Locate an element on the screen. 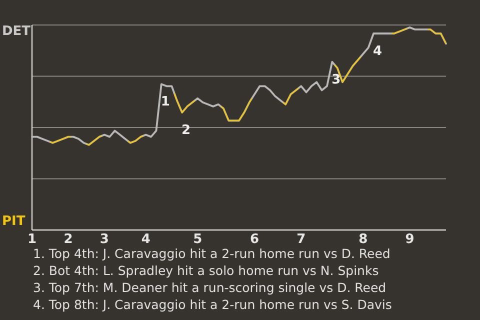 The image size is (480, 320). annotation: 3 is located at coordinates (336, 80).